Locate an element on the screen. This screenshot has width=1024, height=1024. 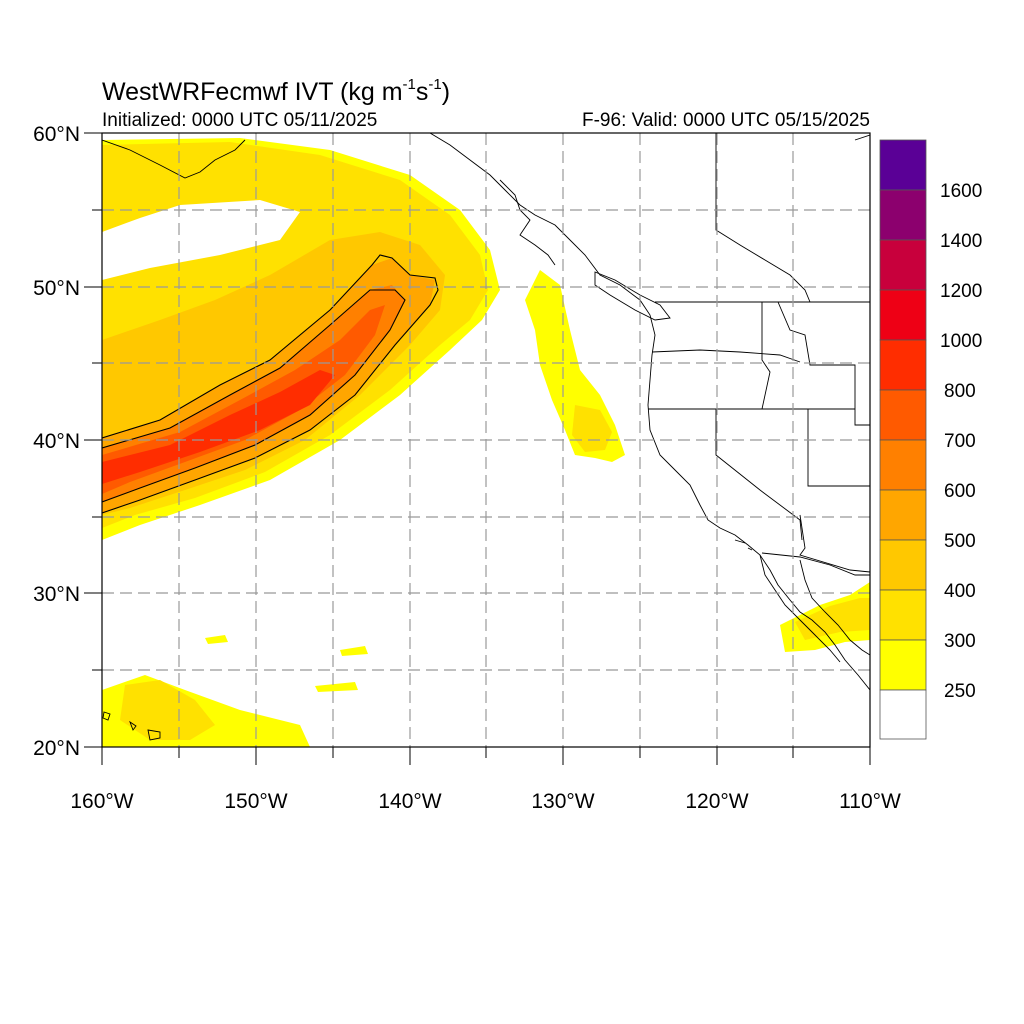
title-variable: IVT is located at coordinates (314, 92).